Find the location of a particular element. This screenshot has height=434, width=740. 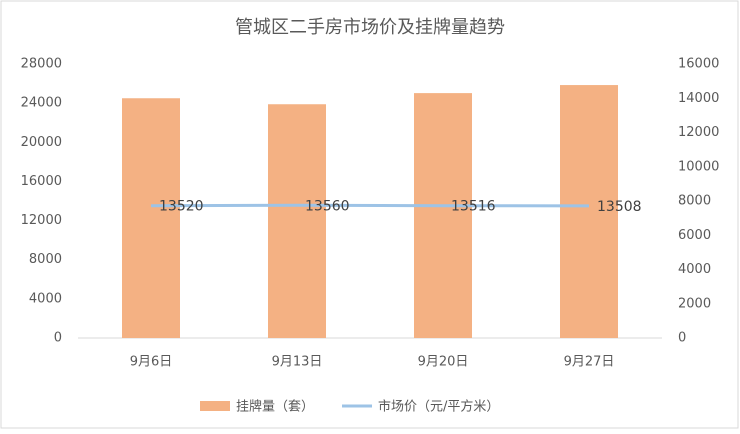

data-label: 13560 is located at coordinates (327, 206).